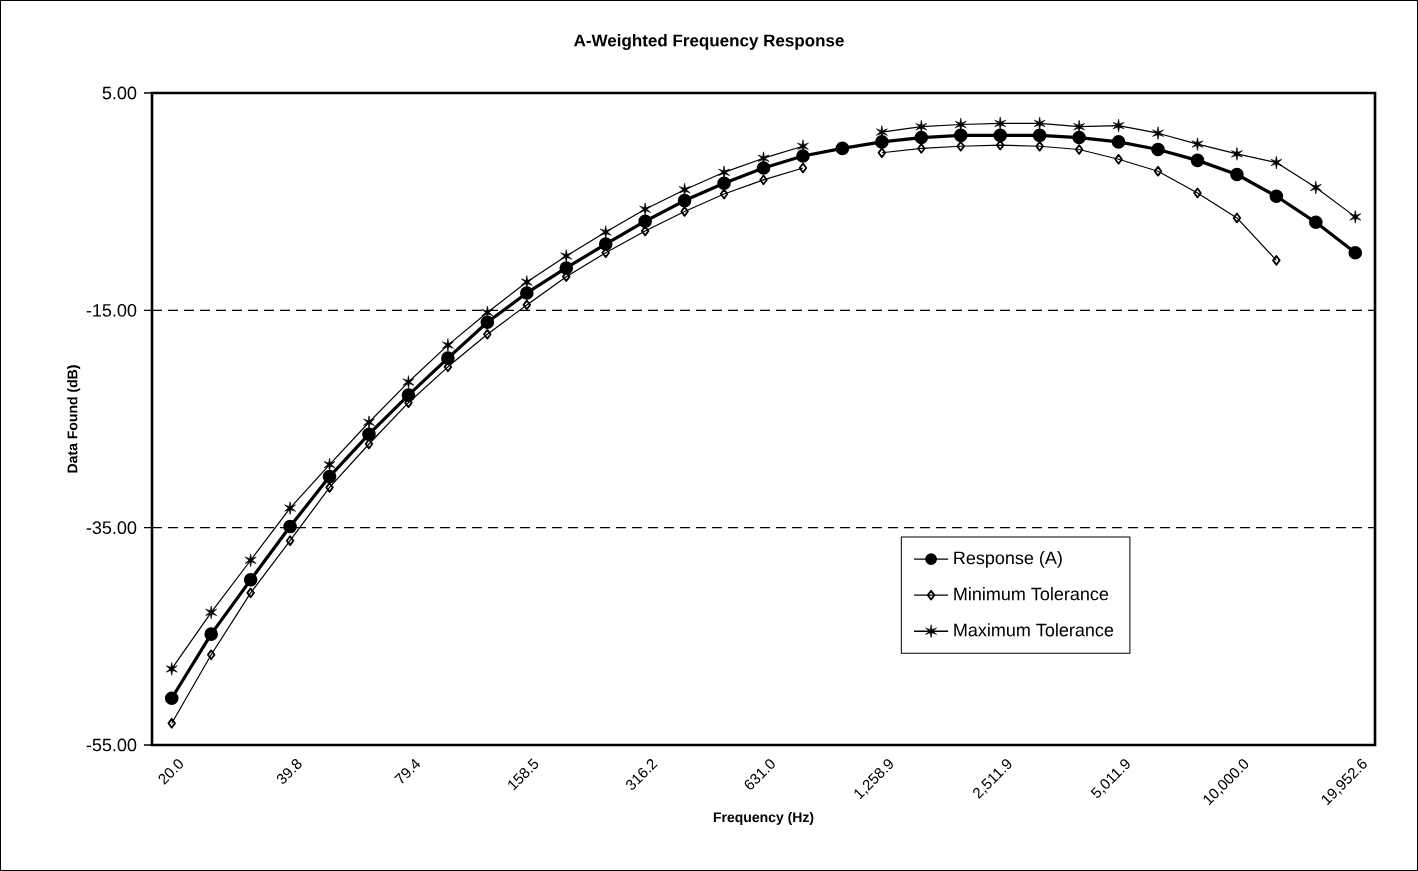 This screenshot has width=1418, height=871. What do you see at coordinates (763, 818) in the screenshot?
I see `x-axis-title: Frequency (Hz)` at bounding box center [763, 818].